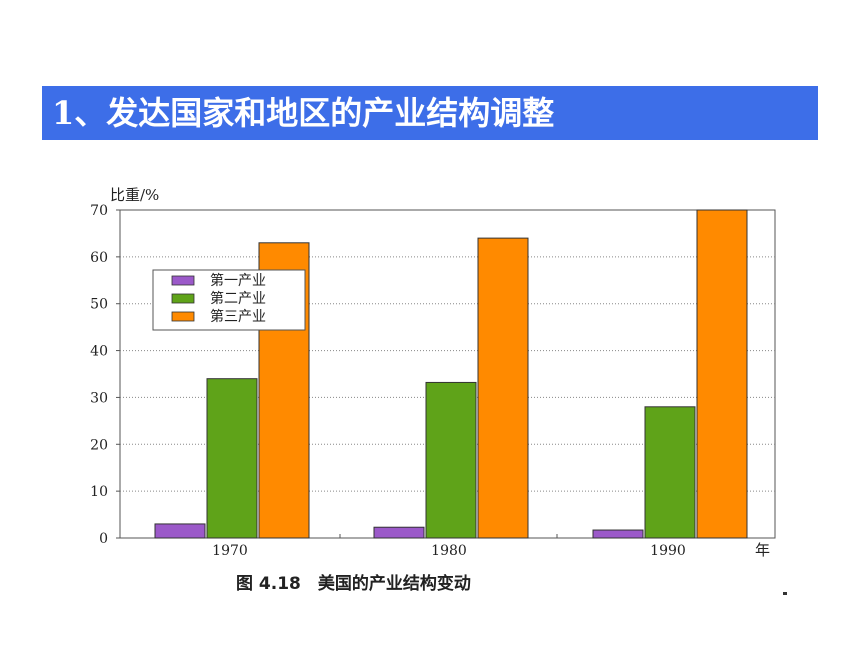 The image size is (860, 645). I want to click on legend-label: 第二产业, so click(238, 298).